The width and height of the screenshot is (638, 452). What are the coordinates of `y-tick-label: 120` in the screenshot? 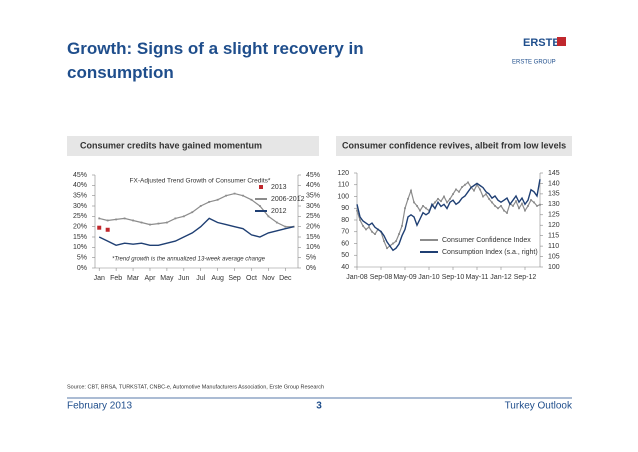 It's located at (343, 173).